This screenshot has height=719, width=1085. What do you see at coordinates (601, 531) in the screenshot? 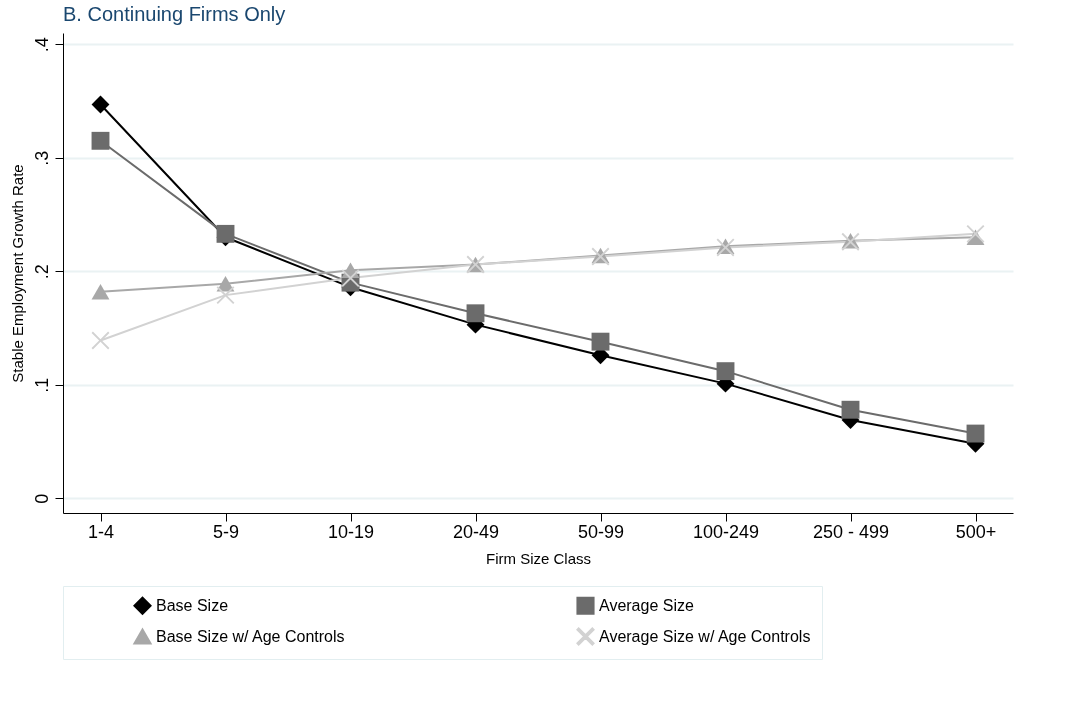
I see `x-tick-label: 50-99` at bounding box center [601, 531].